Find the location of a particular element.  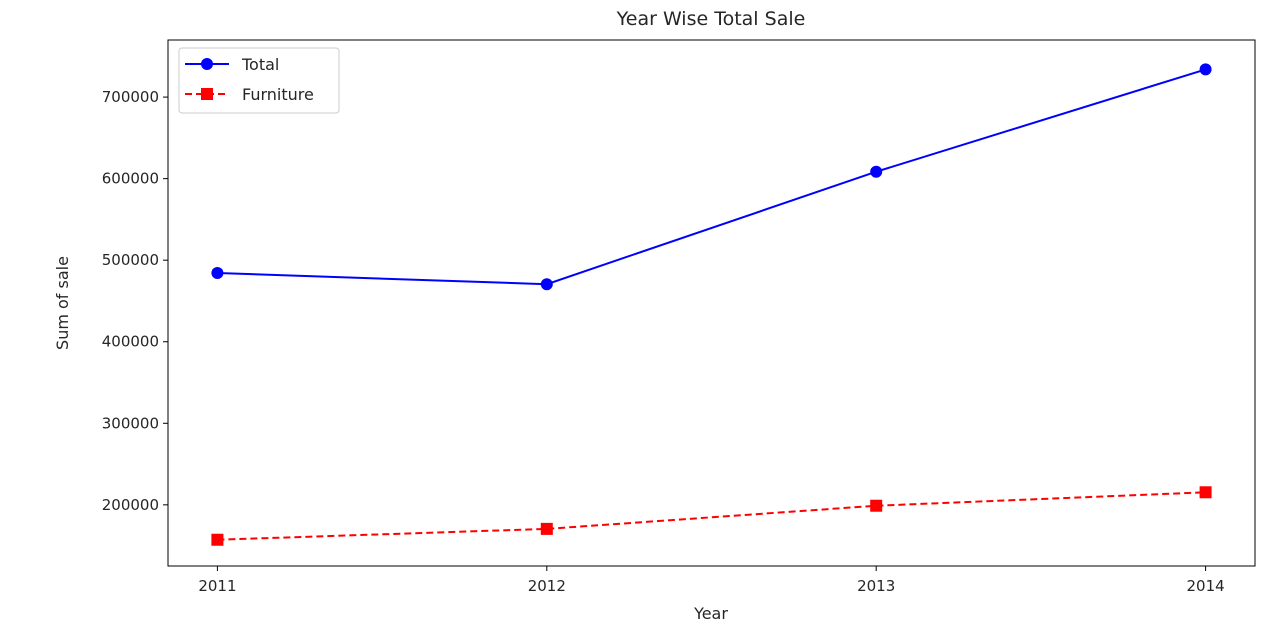

legend-marker-furniture is located at coordinates (207, 94).